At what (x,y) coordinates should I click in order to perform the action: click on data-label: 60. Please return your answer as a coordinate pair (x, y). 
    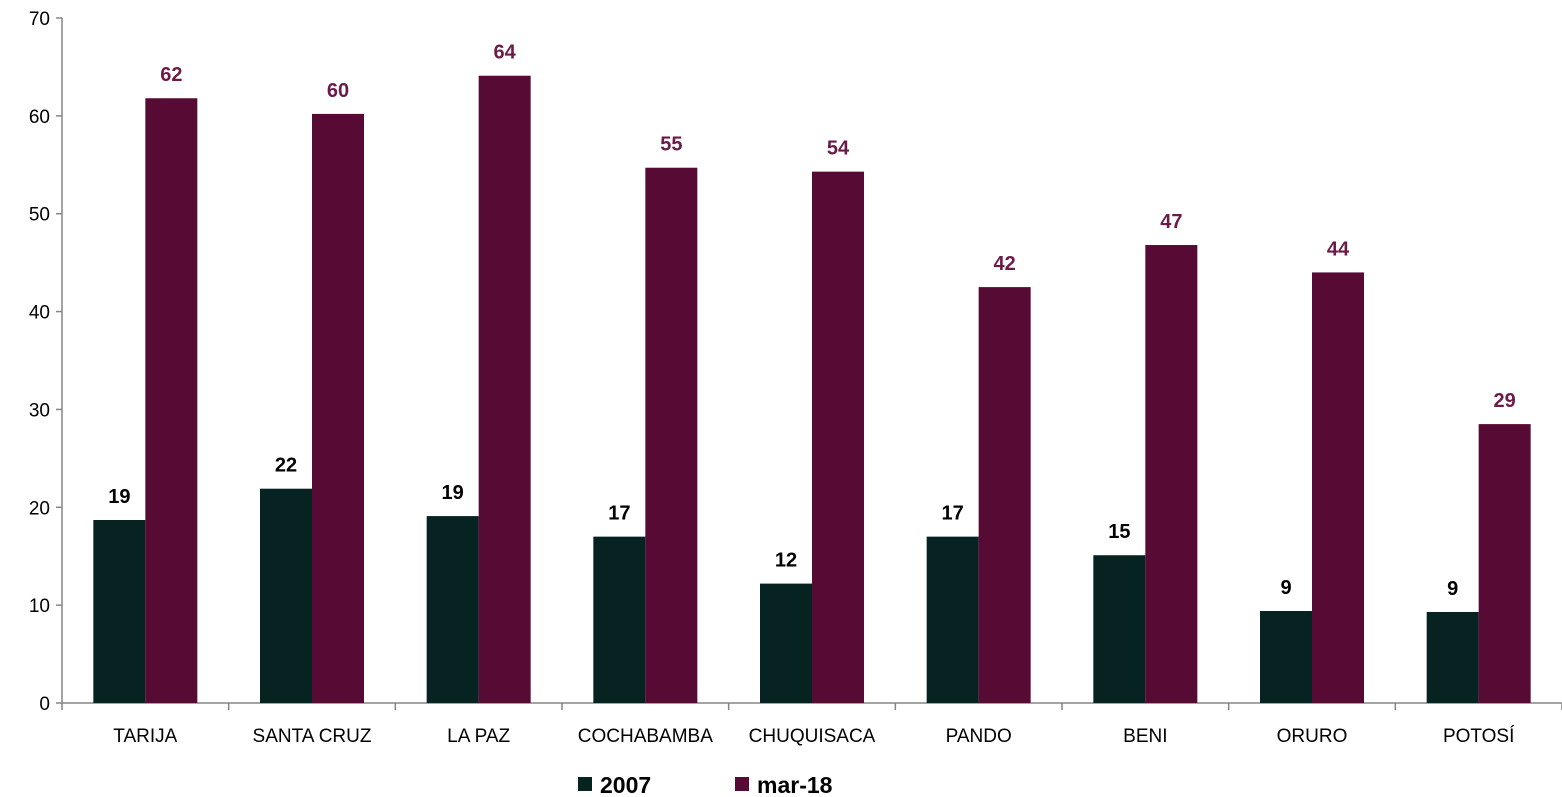
    Looking at the image, I should click on (338, 91).